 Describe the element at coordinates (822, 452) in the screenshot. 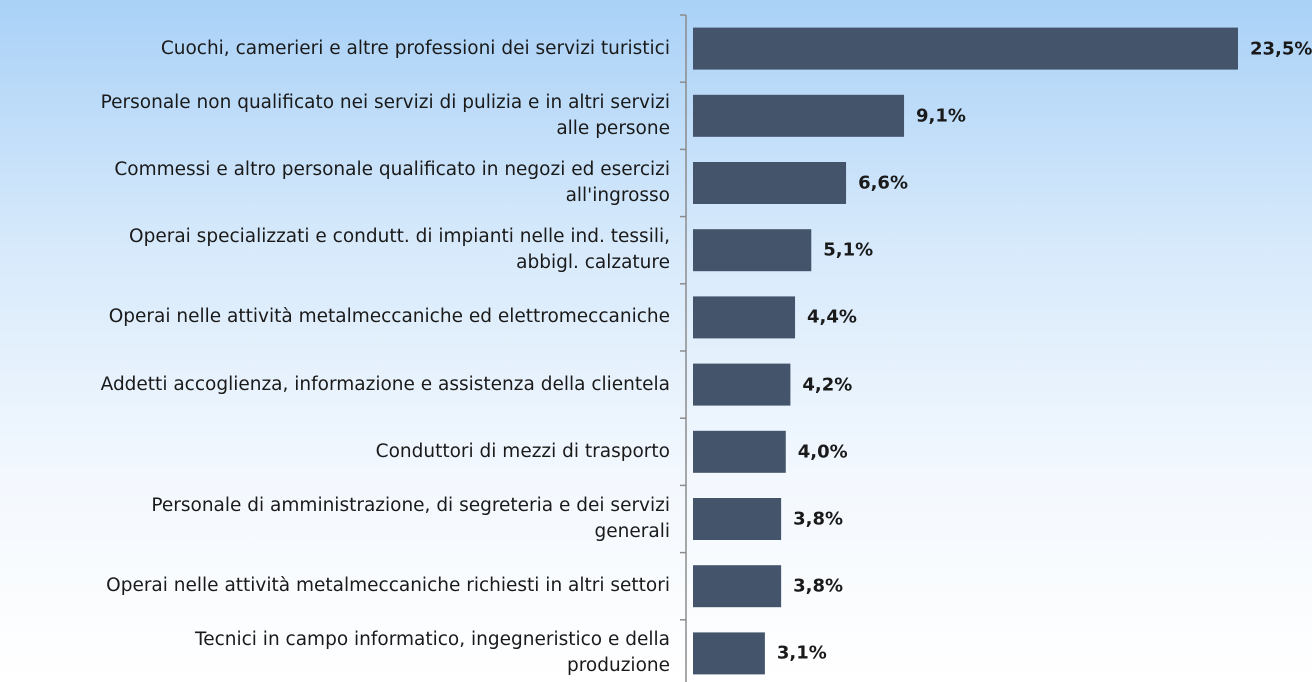

I see `value-label: 4,0%` at that location.